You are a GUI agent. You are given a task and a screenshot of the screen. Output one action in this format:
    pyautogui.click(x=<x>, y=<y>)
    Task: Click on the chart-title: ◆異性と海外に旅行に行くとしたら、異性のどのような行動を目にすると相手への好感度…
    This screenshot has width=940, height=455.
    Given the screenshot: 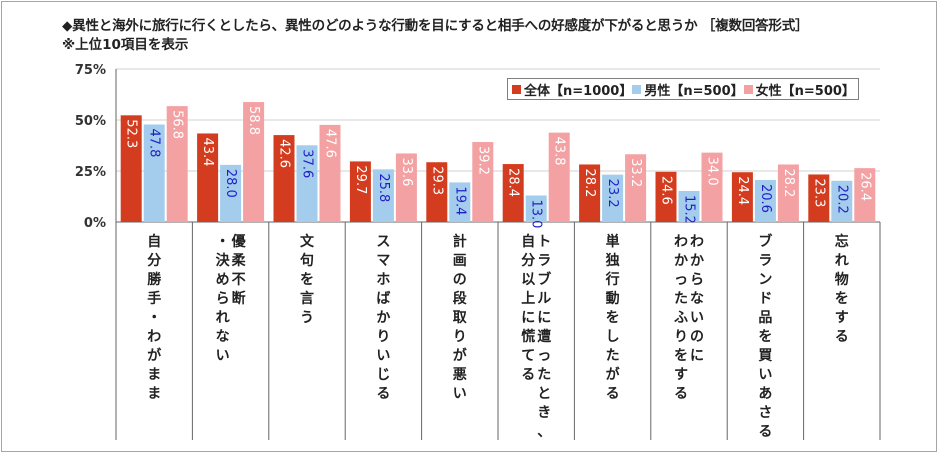 What is the action you would take?
    pyautogui.click(x=435, y=26)
    